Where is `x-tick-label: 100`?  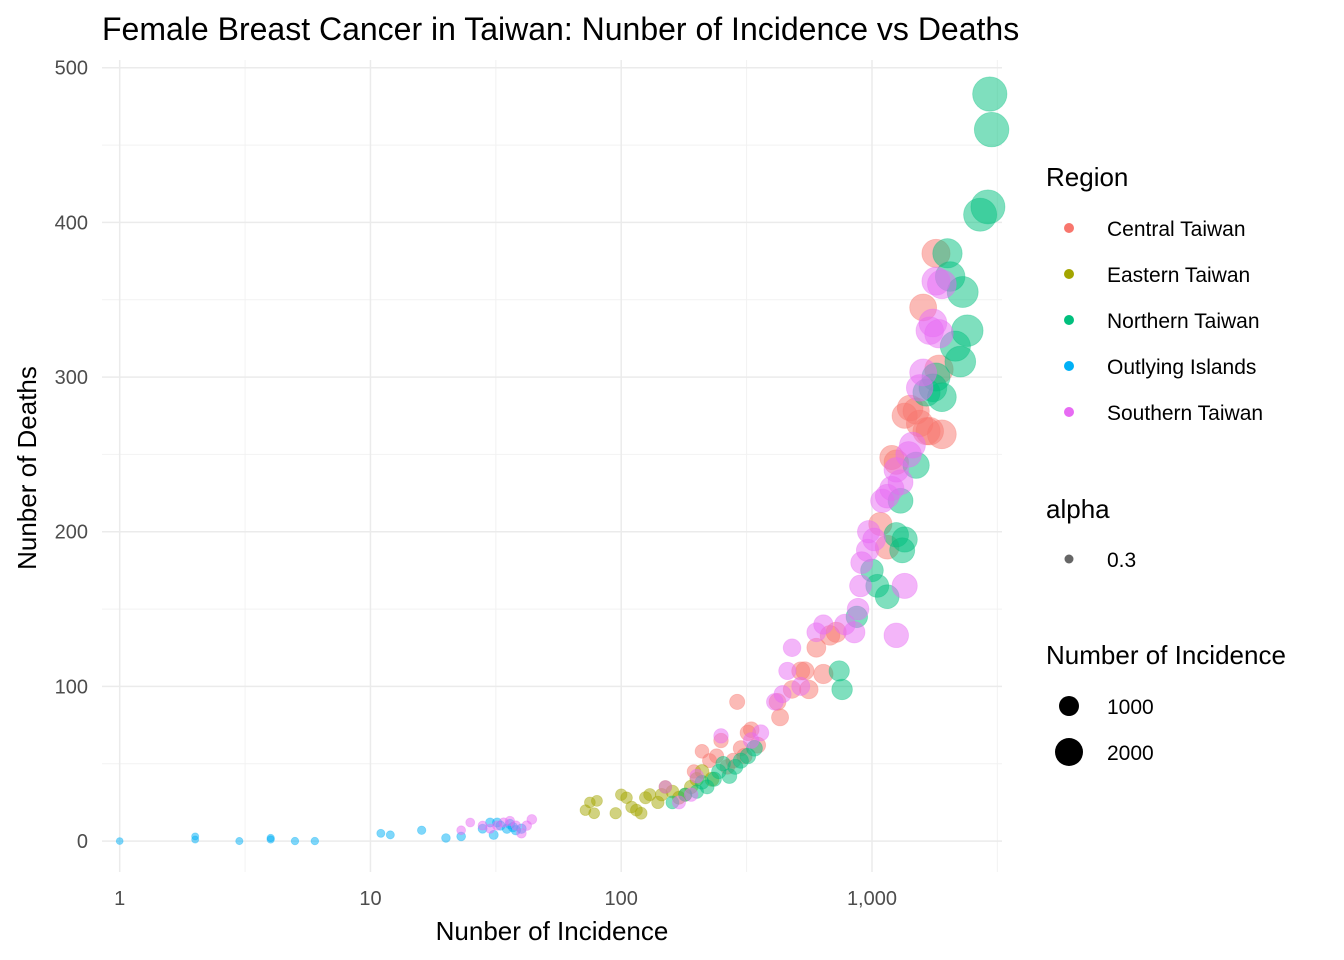
x-tick-label: 100 is located at coordinates (621, 899).